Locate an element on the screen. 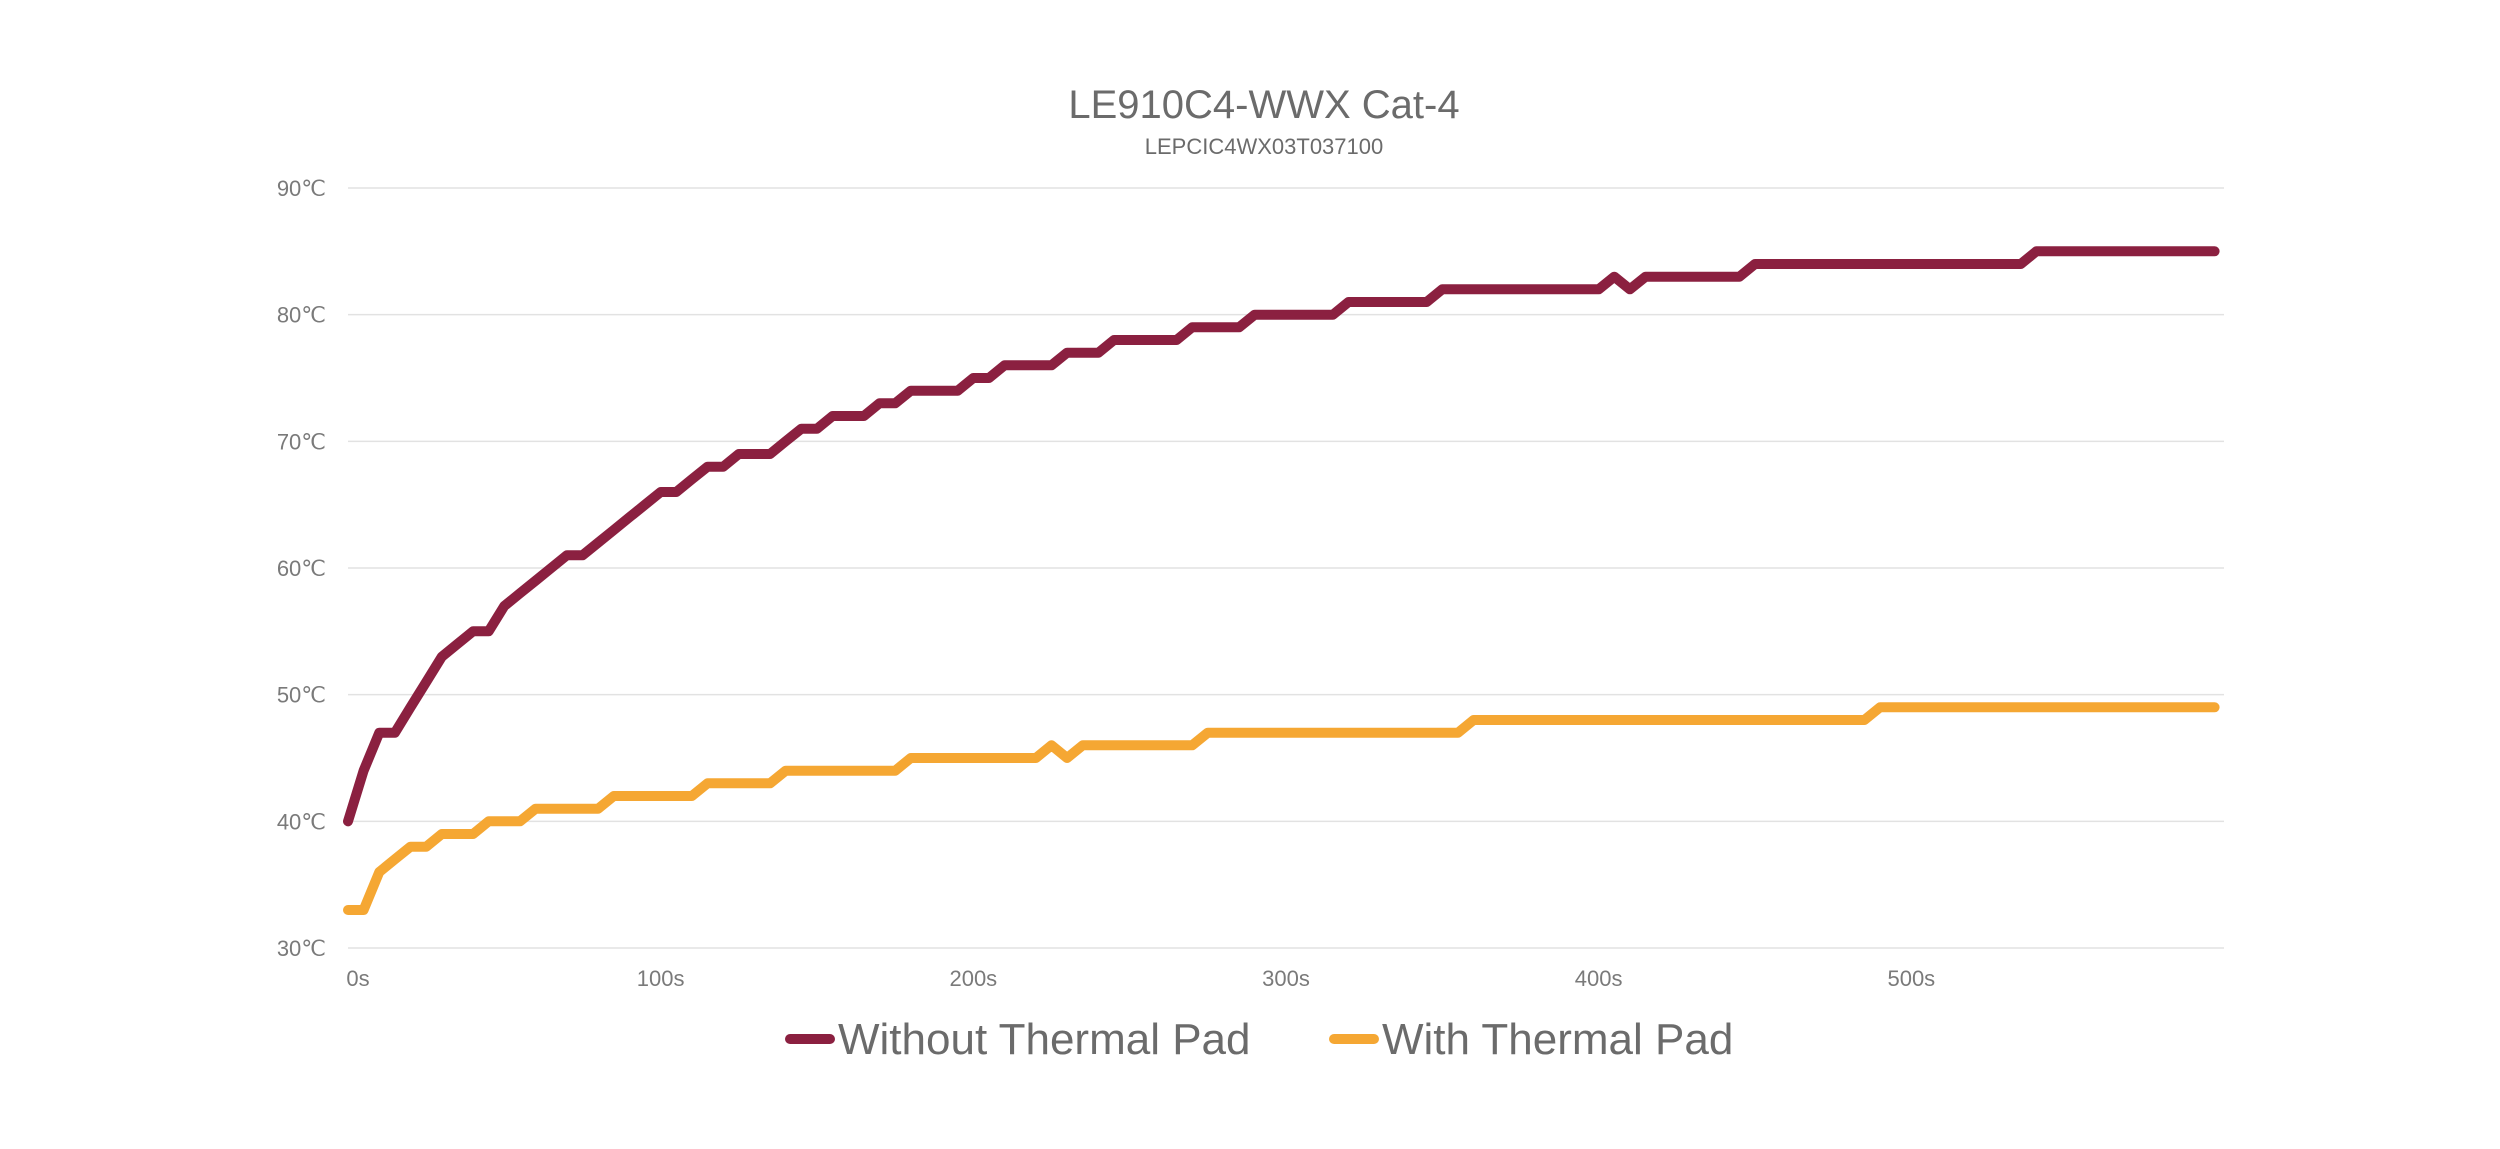  x-tick-label: 100s is located at coordinates (661, 978).